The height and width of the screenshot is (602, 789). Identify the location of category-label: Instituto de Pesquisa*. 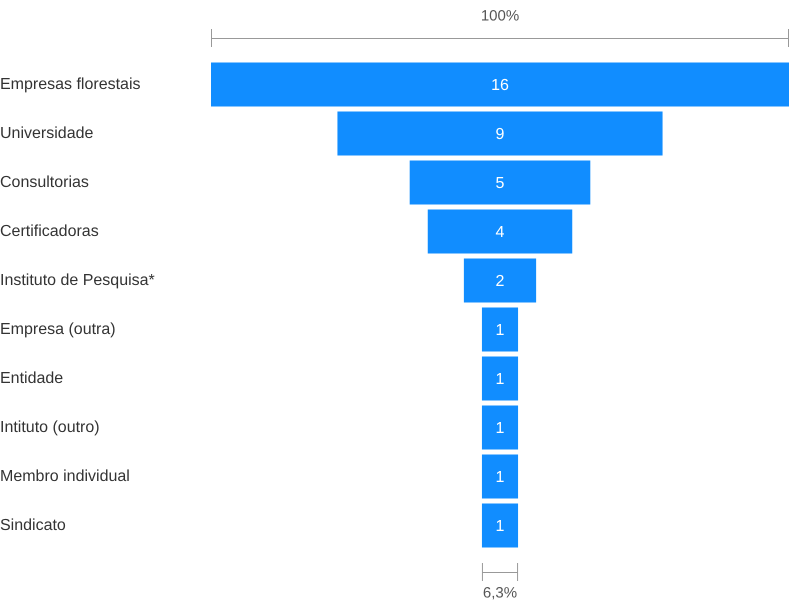
(77, 280).